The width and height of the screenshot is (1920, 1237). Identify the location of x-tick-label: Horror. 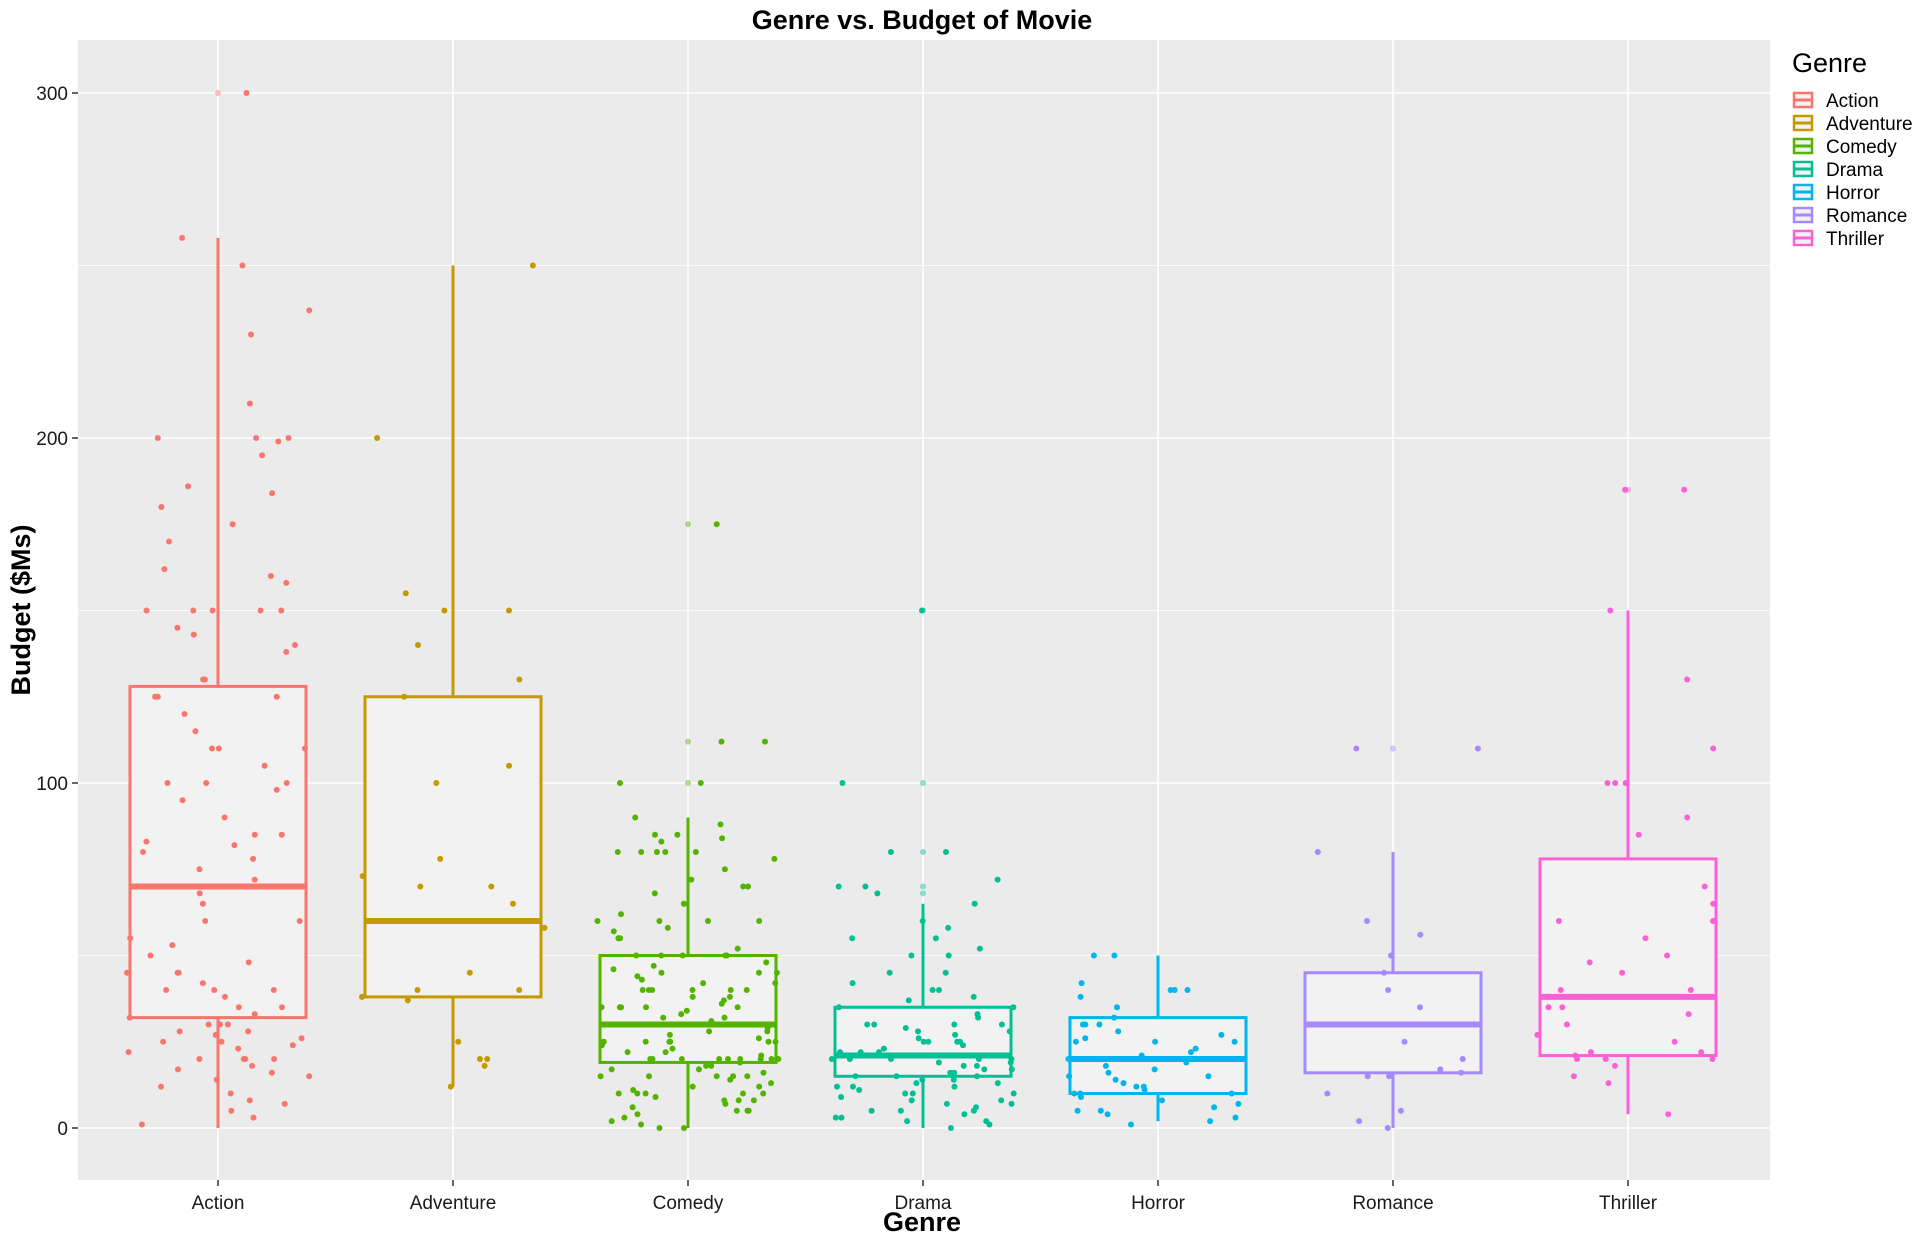
(1158, 1203).